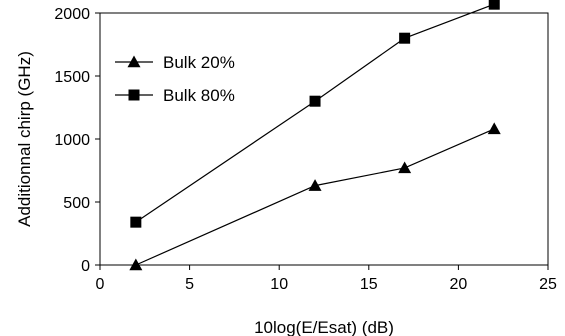 This screenshot has height=336, width=565. What do you see at coordinates (324, 327) in the screenshot?
I see `x-axis-title: 10log(E/Esat) (dB)` at bounding box center [324, 327].